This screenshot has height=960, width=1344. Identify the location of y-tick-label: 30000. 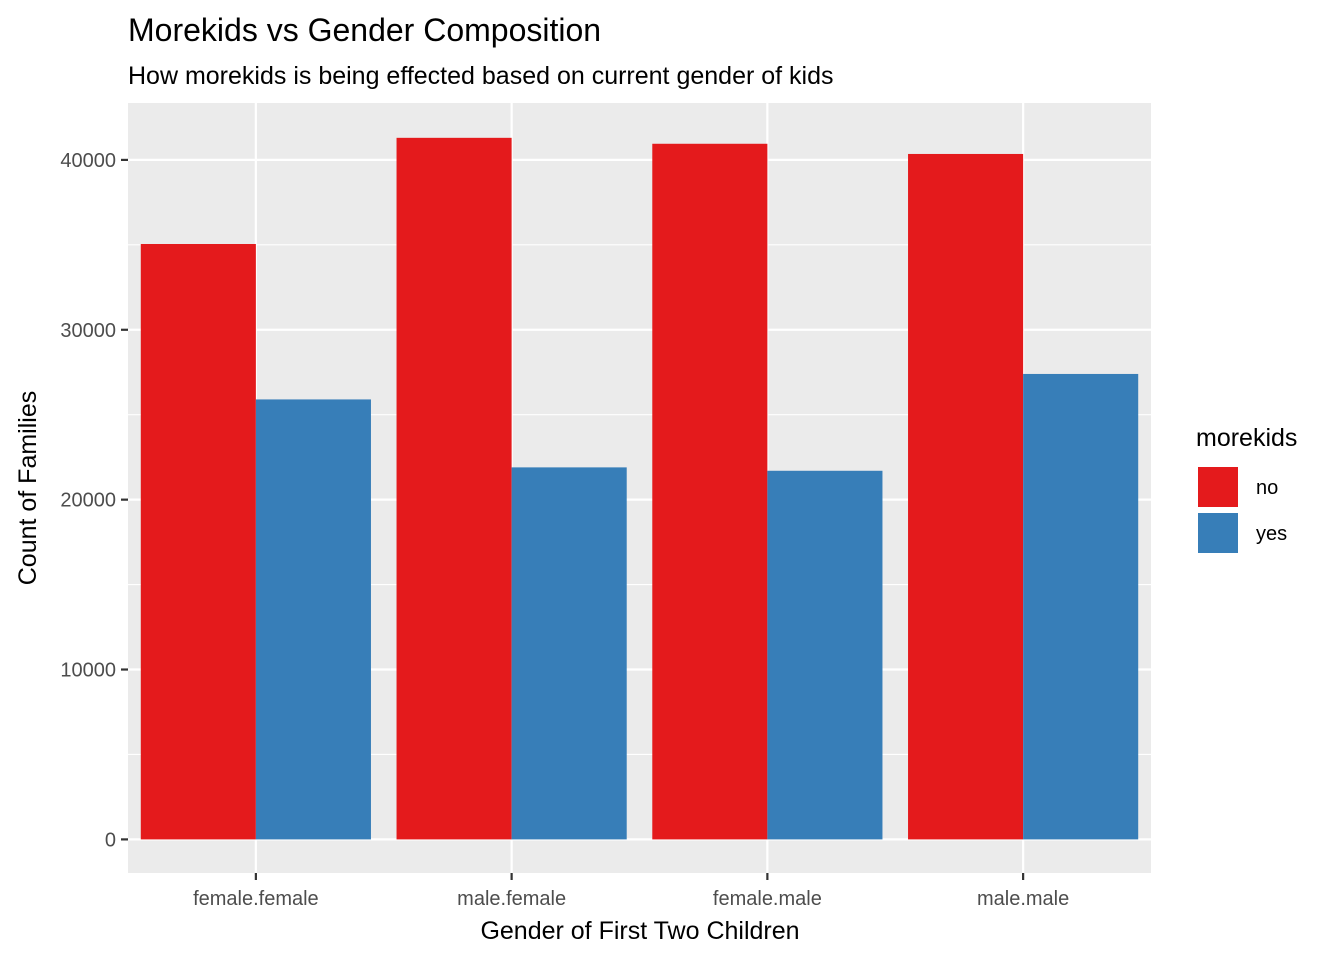
(88, 331).